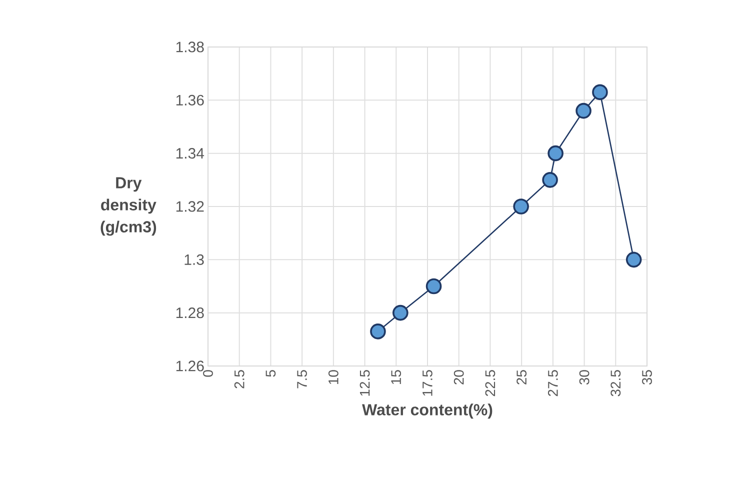 Image resolution: width=735 pixels, height=488 pixels. What do you see at coordinates (194, 259) in the screenshot?
I see `y-tick-label: 1.3` at bounding box center [194, 259].